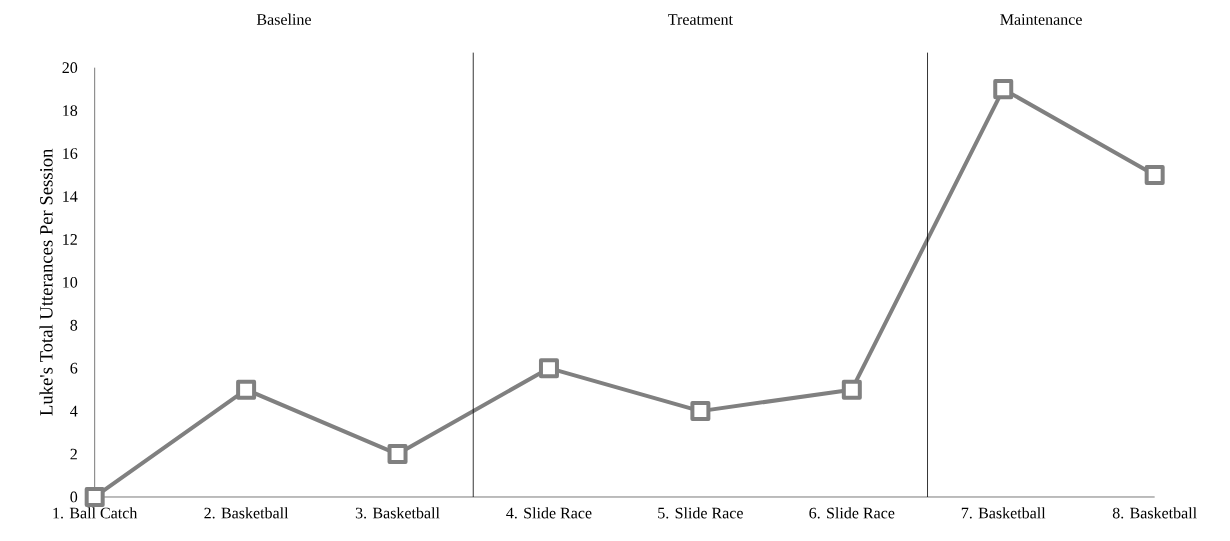 This screenshot has width=1230, height=541. Describe the element at coordinates (74, 325) in the screenshot. I see `y-tick-label: 8` at that location.